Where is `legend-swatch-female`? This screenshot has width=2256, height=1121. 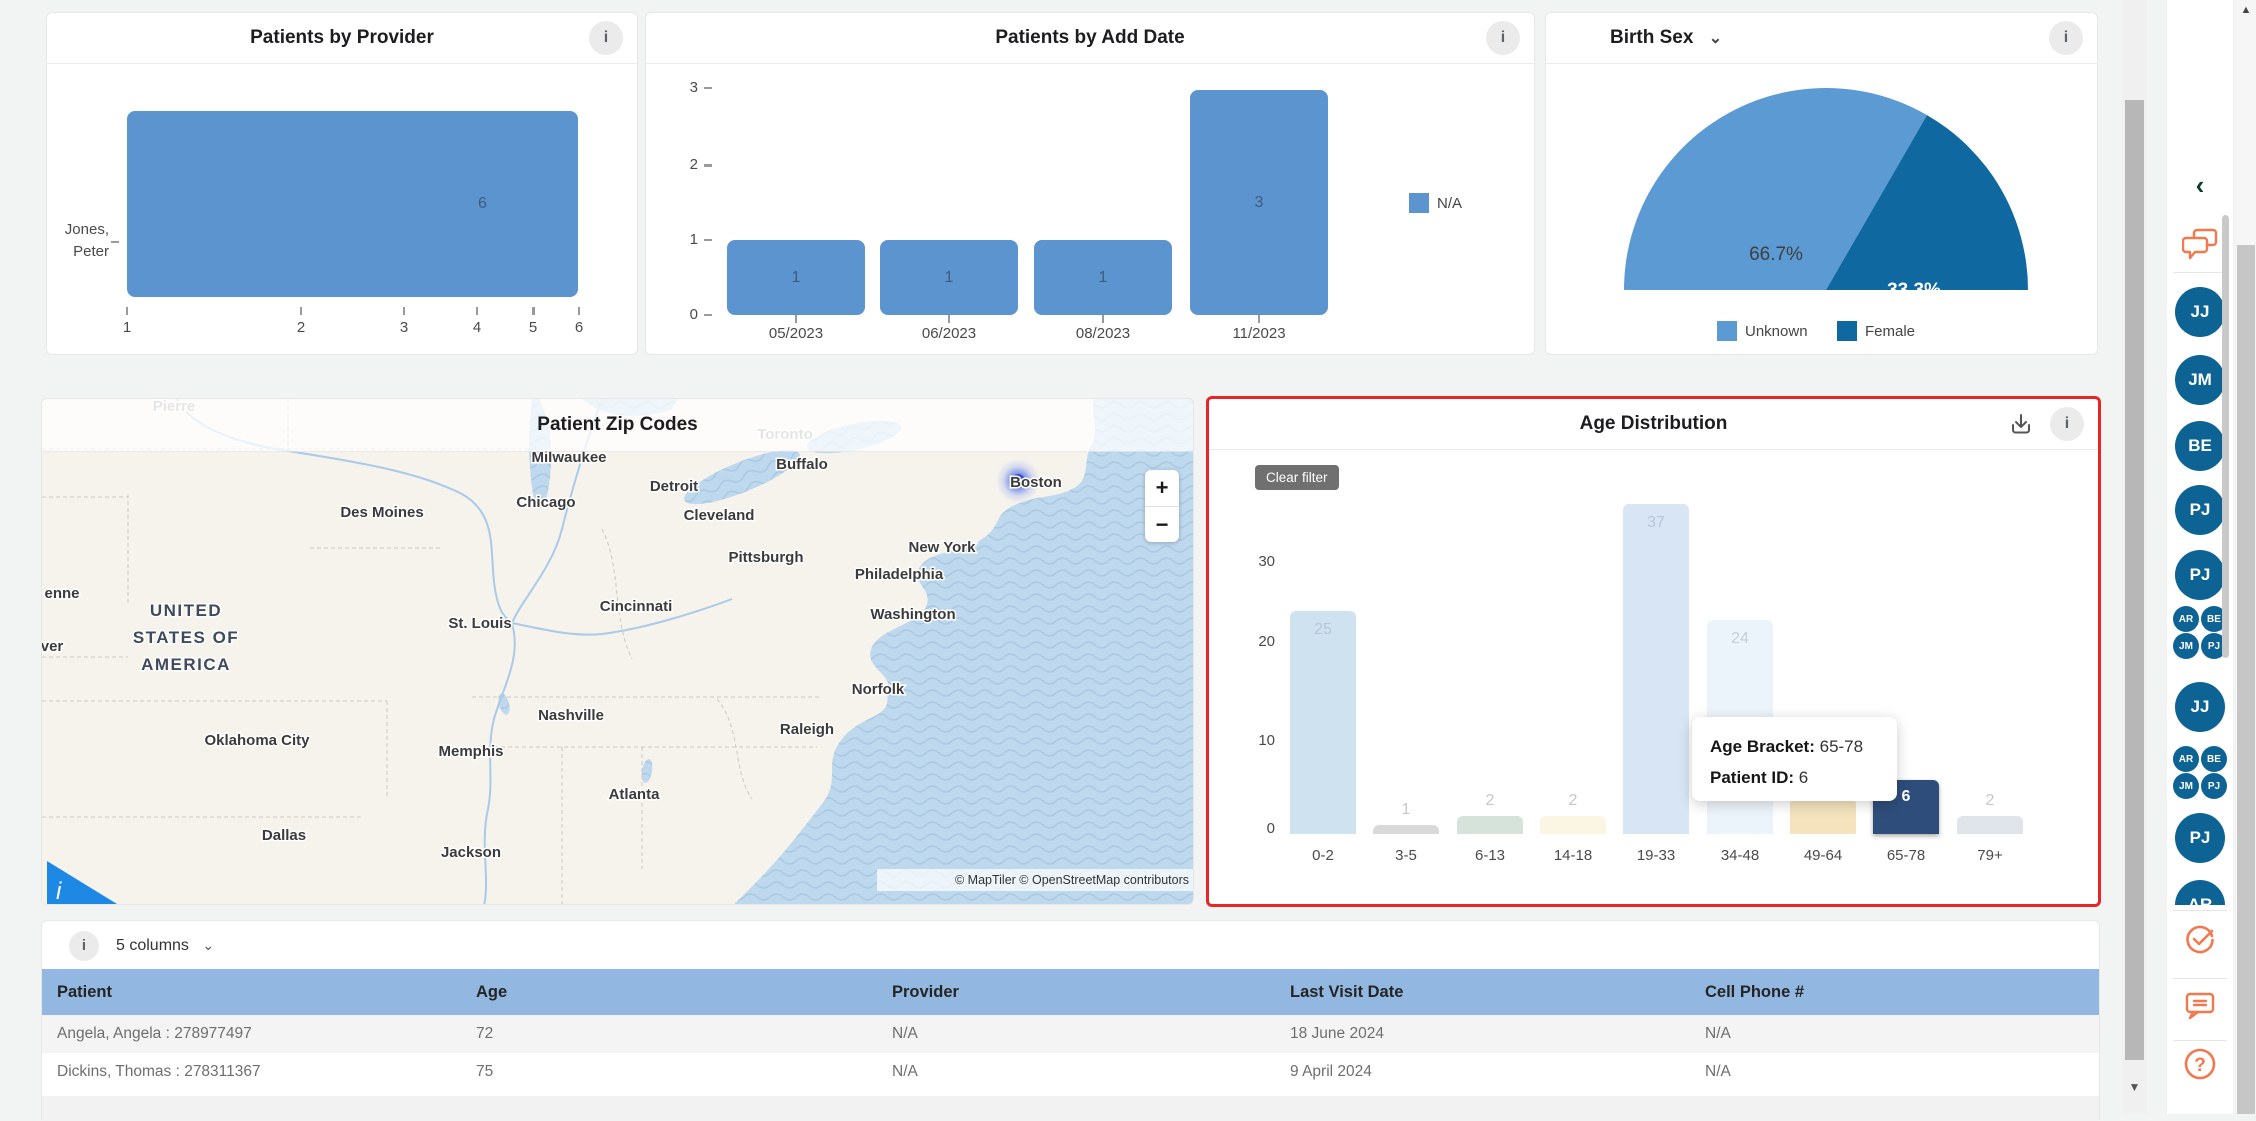
legend-swatch-female is located at coordinates (1847, 331).